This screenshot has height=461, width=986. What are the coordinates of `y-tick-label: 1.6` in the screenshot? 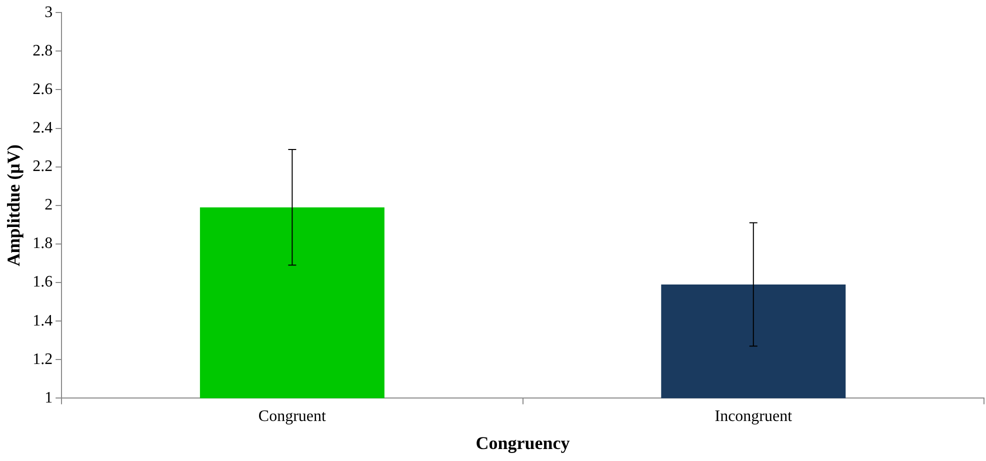 It's located at (42, 282).